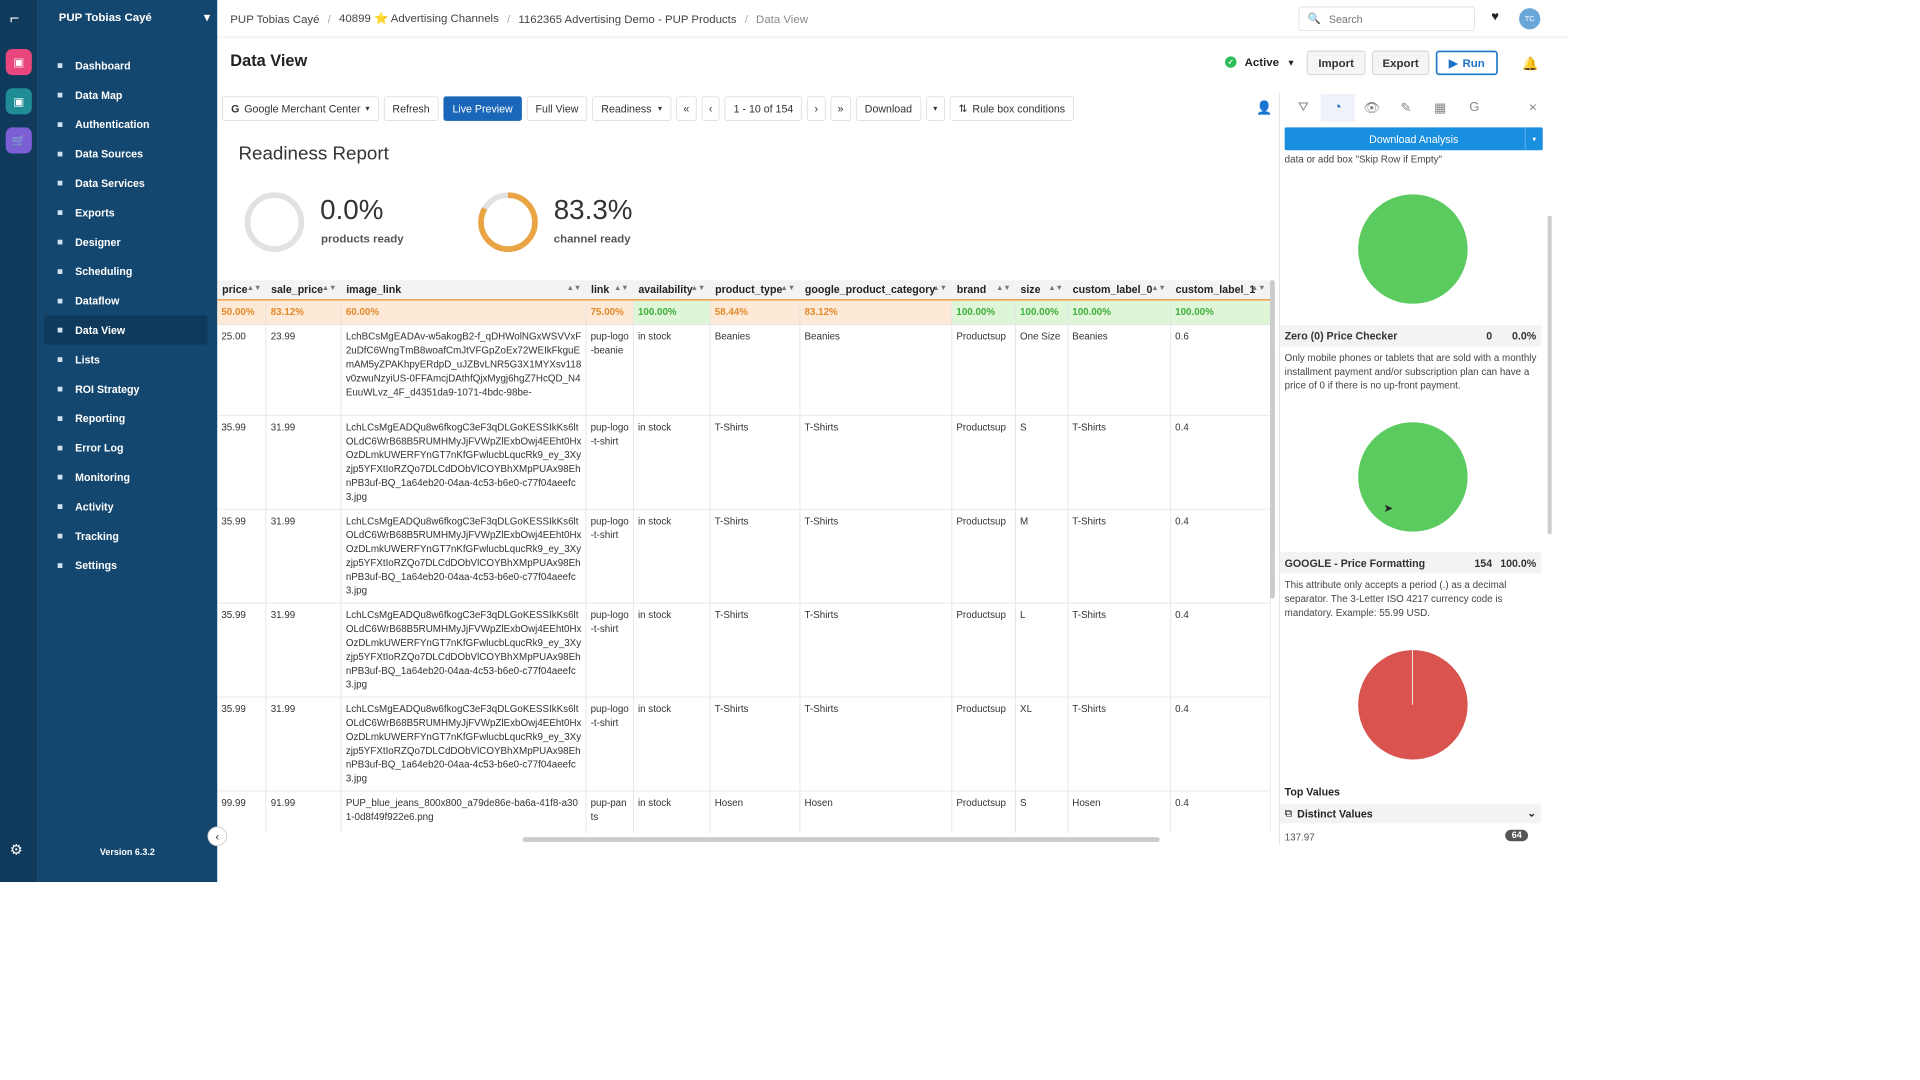 The height and width of the screenshot is (1080, 1920). Describe the element at coordinates (935, 108) in the screenshot. I see `download-dropdown-button: ▾` at that location.